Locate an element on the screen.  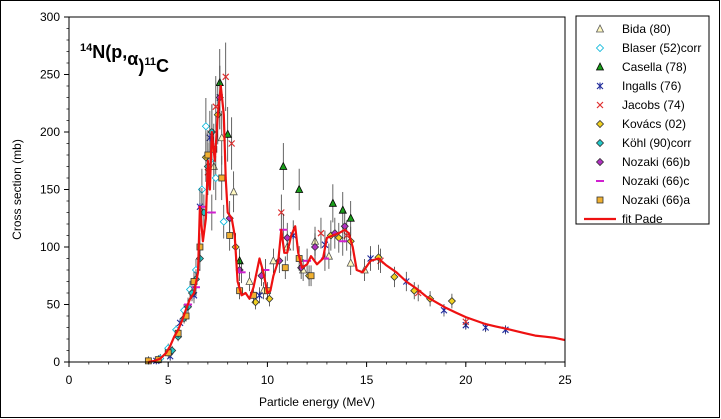
title-part: α is located at coordinates (132, 59).